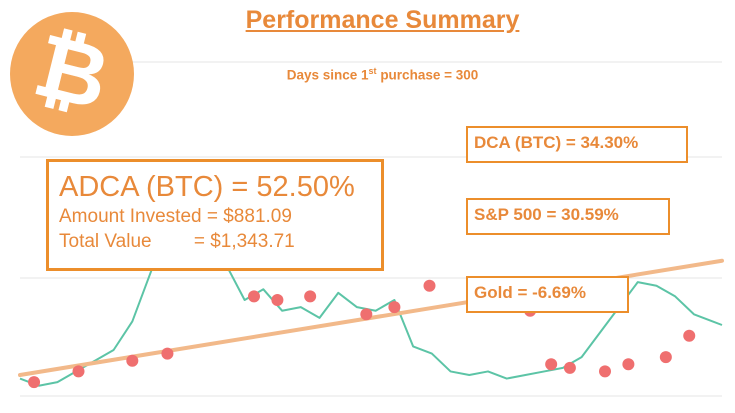 This screenshot has height=413, width=735. What do you see at coordinates (556, 142) in the screenshot?
I see `dca-return: DCA (BTC) = 34.30%` at bounding box center [556, 142].